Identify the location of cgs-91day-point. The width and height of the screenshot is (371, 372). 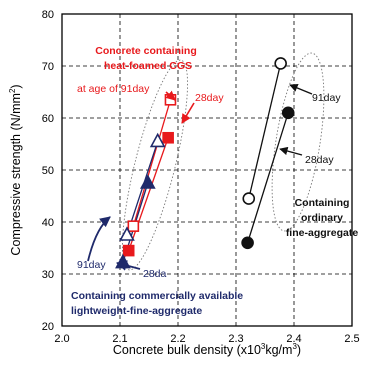
(133, 226).